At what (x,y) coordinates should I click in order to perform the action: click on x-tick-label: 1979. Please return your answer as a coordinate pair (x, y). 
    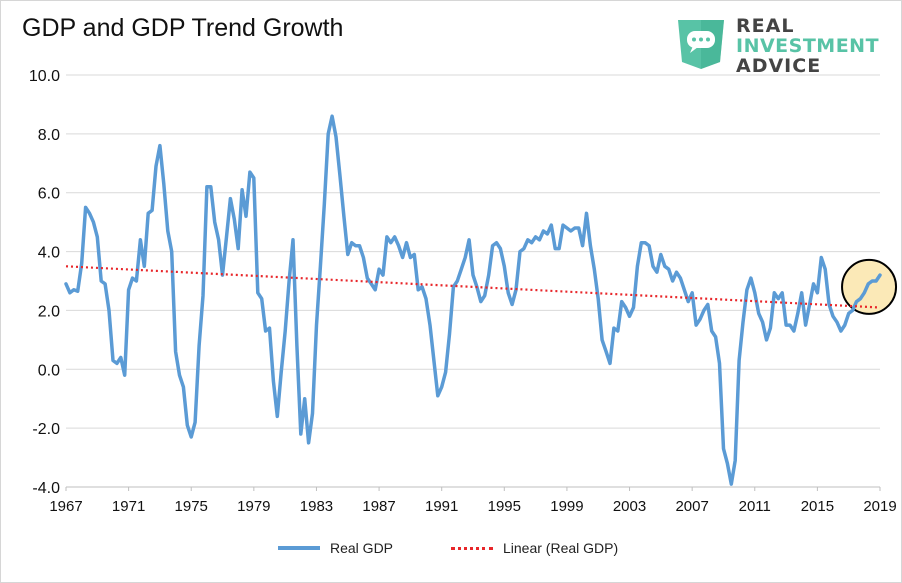
    Looking at the image, I should click on (253, 506).